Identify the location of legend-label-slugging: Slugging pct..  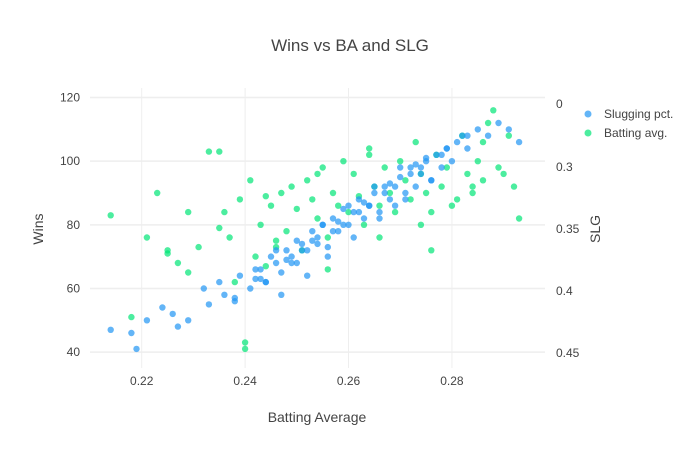
(638, 114).